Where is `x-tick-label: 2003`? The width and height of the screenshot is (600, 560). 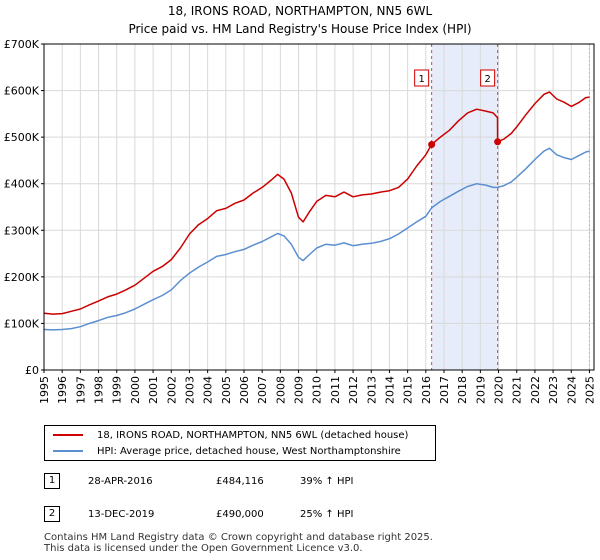
x-tick-label: 2003 is located at coordinates (189, 390).